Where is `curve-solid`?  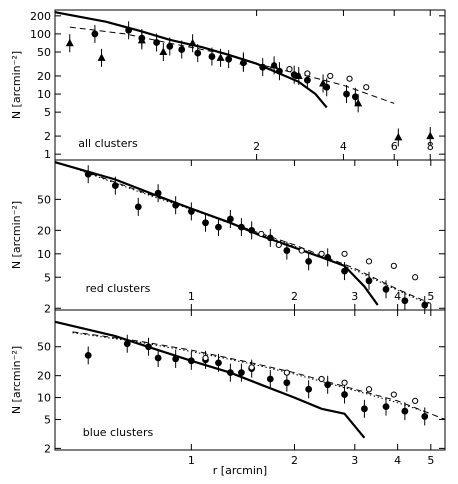 curve-solid is located at coordinates (191, 60).